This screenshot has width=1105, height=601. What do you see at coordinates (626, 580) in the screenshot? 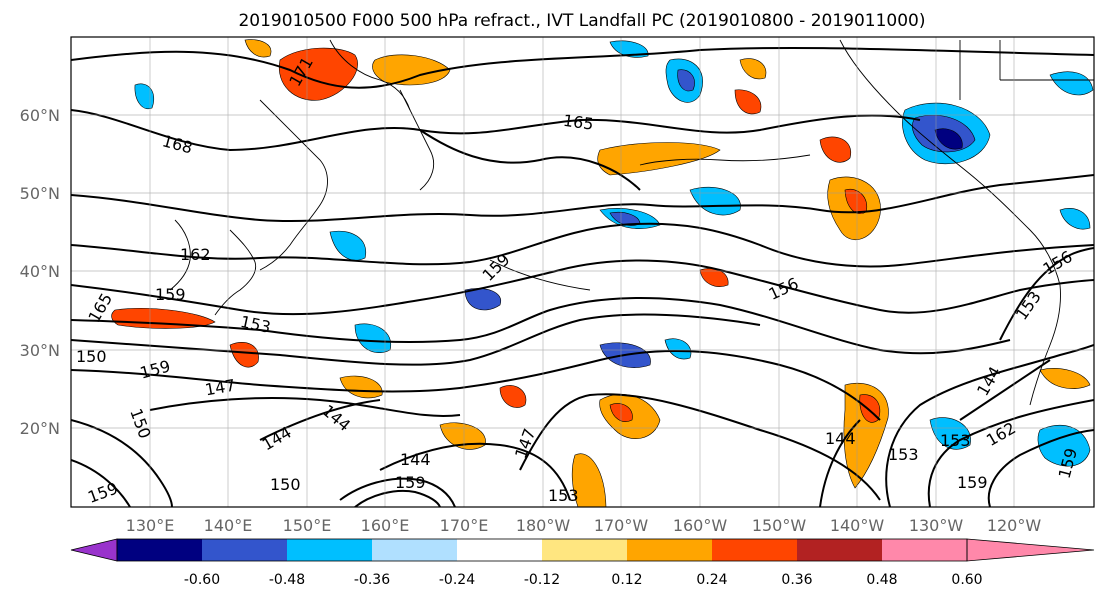
I see `colorbar-tick-label: 0.12` at bounding box center [626, 580].